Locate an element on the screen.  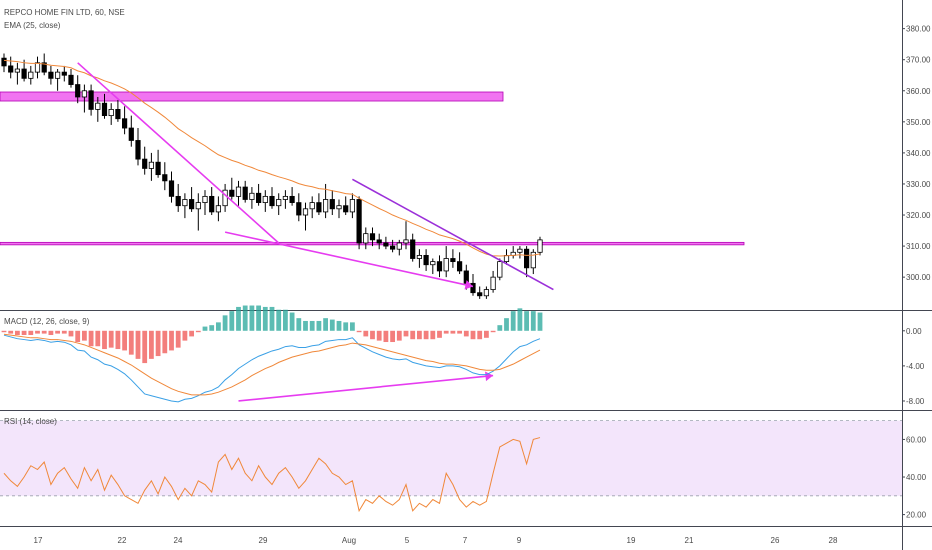
price-axis-label: 370.00 is located at coordinates (918, 60).